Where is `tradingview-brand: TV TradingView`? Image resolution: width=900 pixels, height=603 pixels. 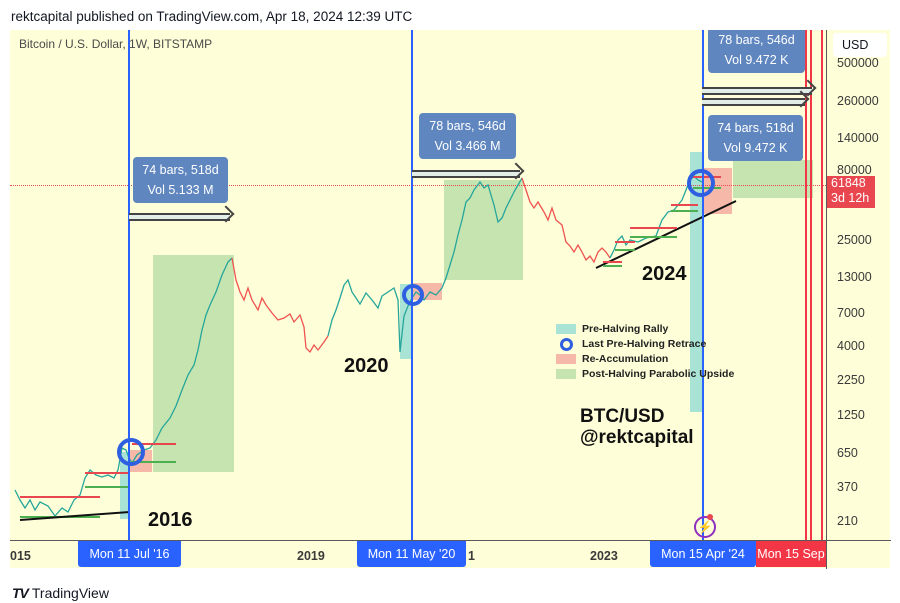
tradingview-brand: TV TradingView is located at coordinates (60, 593).